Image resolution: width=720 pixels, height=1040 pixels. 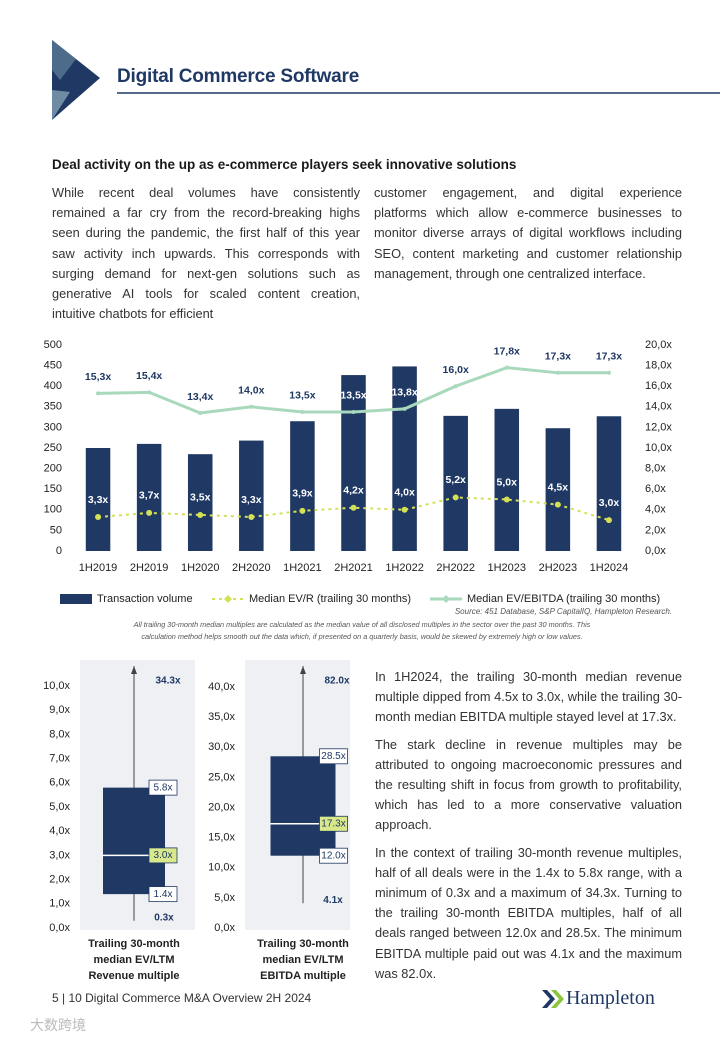 I want to click on data-label: 5,0x, so click(x=507, y=482).